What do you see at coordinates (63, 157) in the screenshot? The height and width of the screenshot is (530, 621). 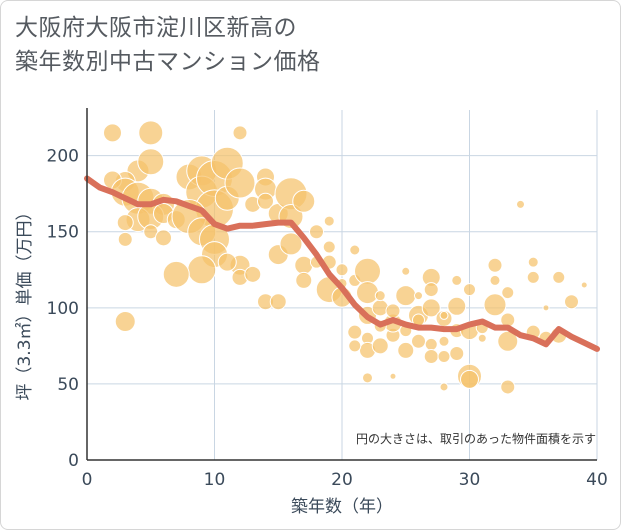 I see `y-tick-label: 200` at bounding box center [63, 157].